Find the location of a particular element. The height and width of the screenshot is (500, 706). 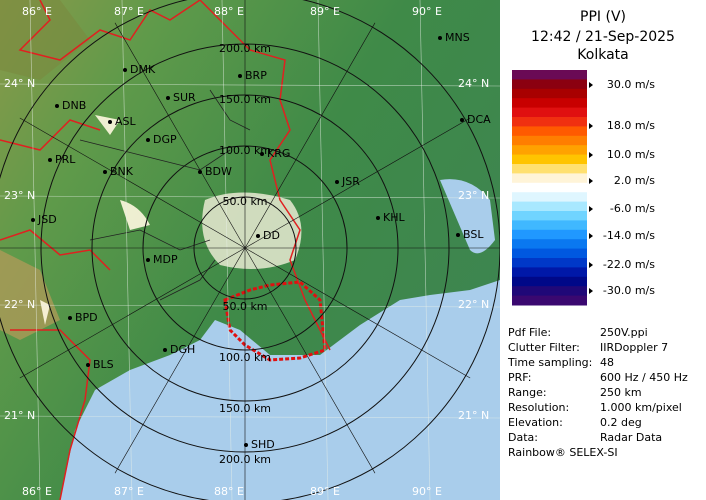

info-value: Radar Data is located at coordinates (631, 437).